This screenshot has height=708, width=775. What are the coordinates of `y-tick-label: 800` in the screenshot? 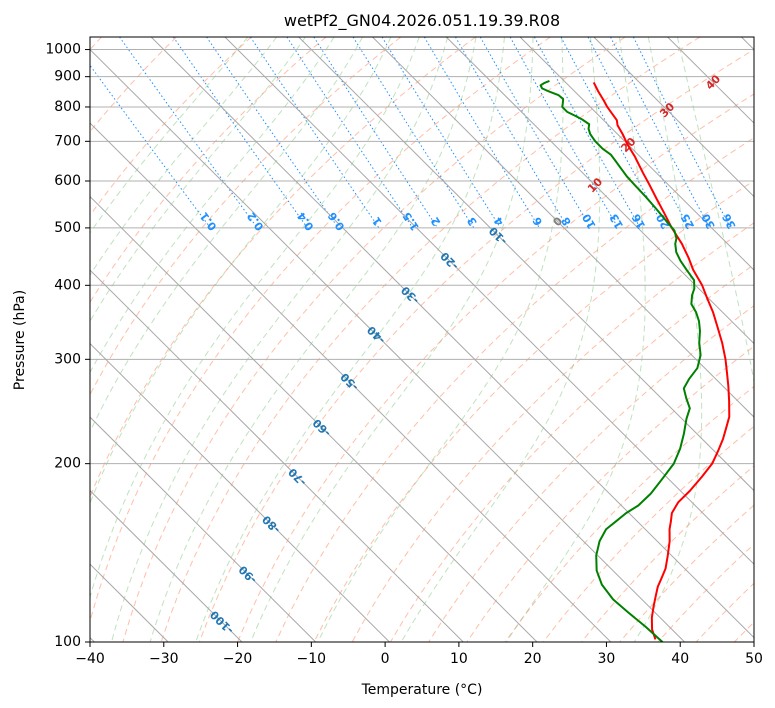 It's located at (67, 107).